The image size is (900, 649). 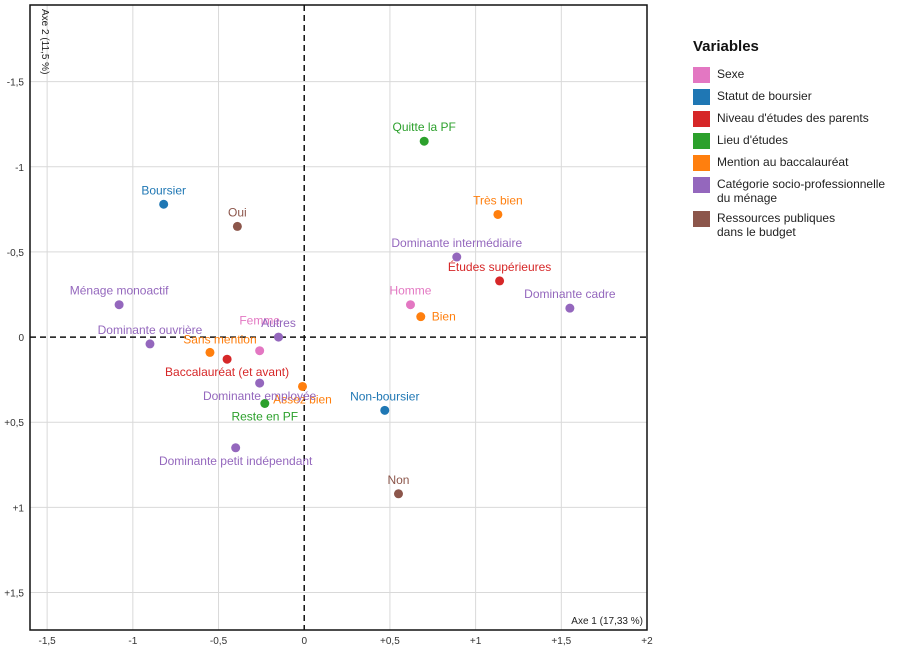 I want to click on point-non, so click(x=398, y=494).